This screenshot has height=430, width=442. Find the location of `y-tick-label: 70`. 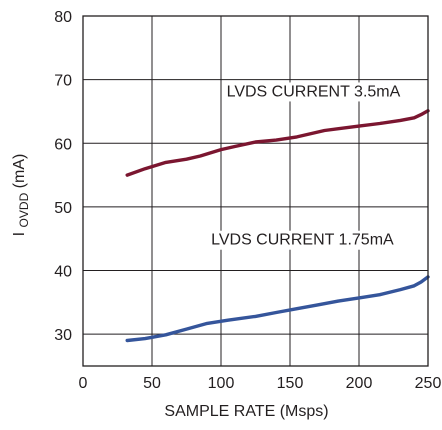

y-tick-label: 70 is located at coordinates (63, 81).